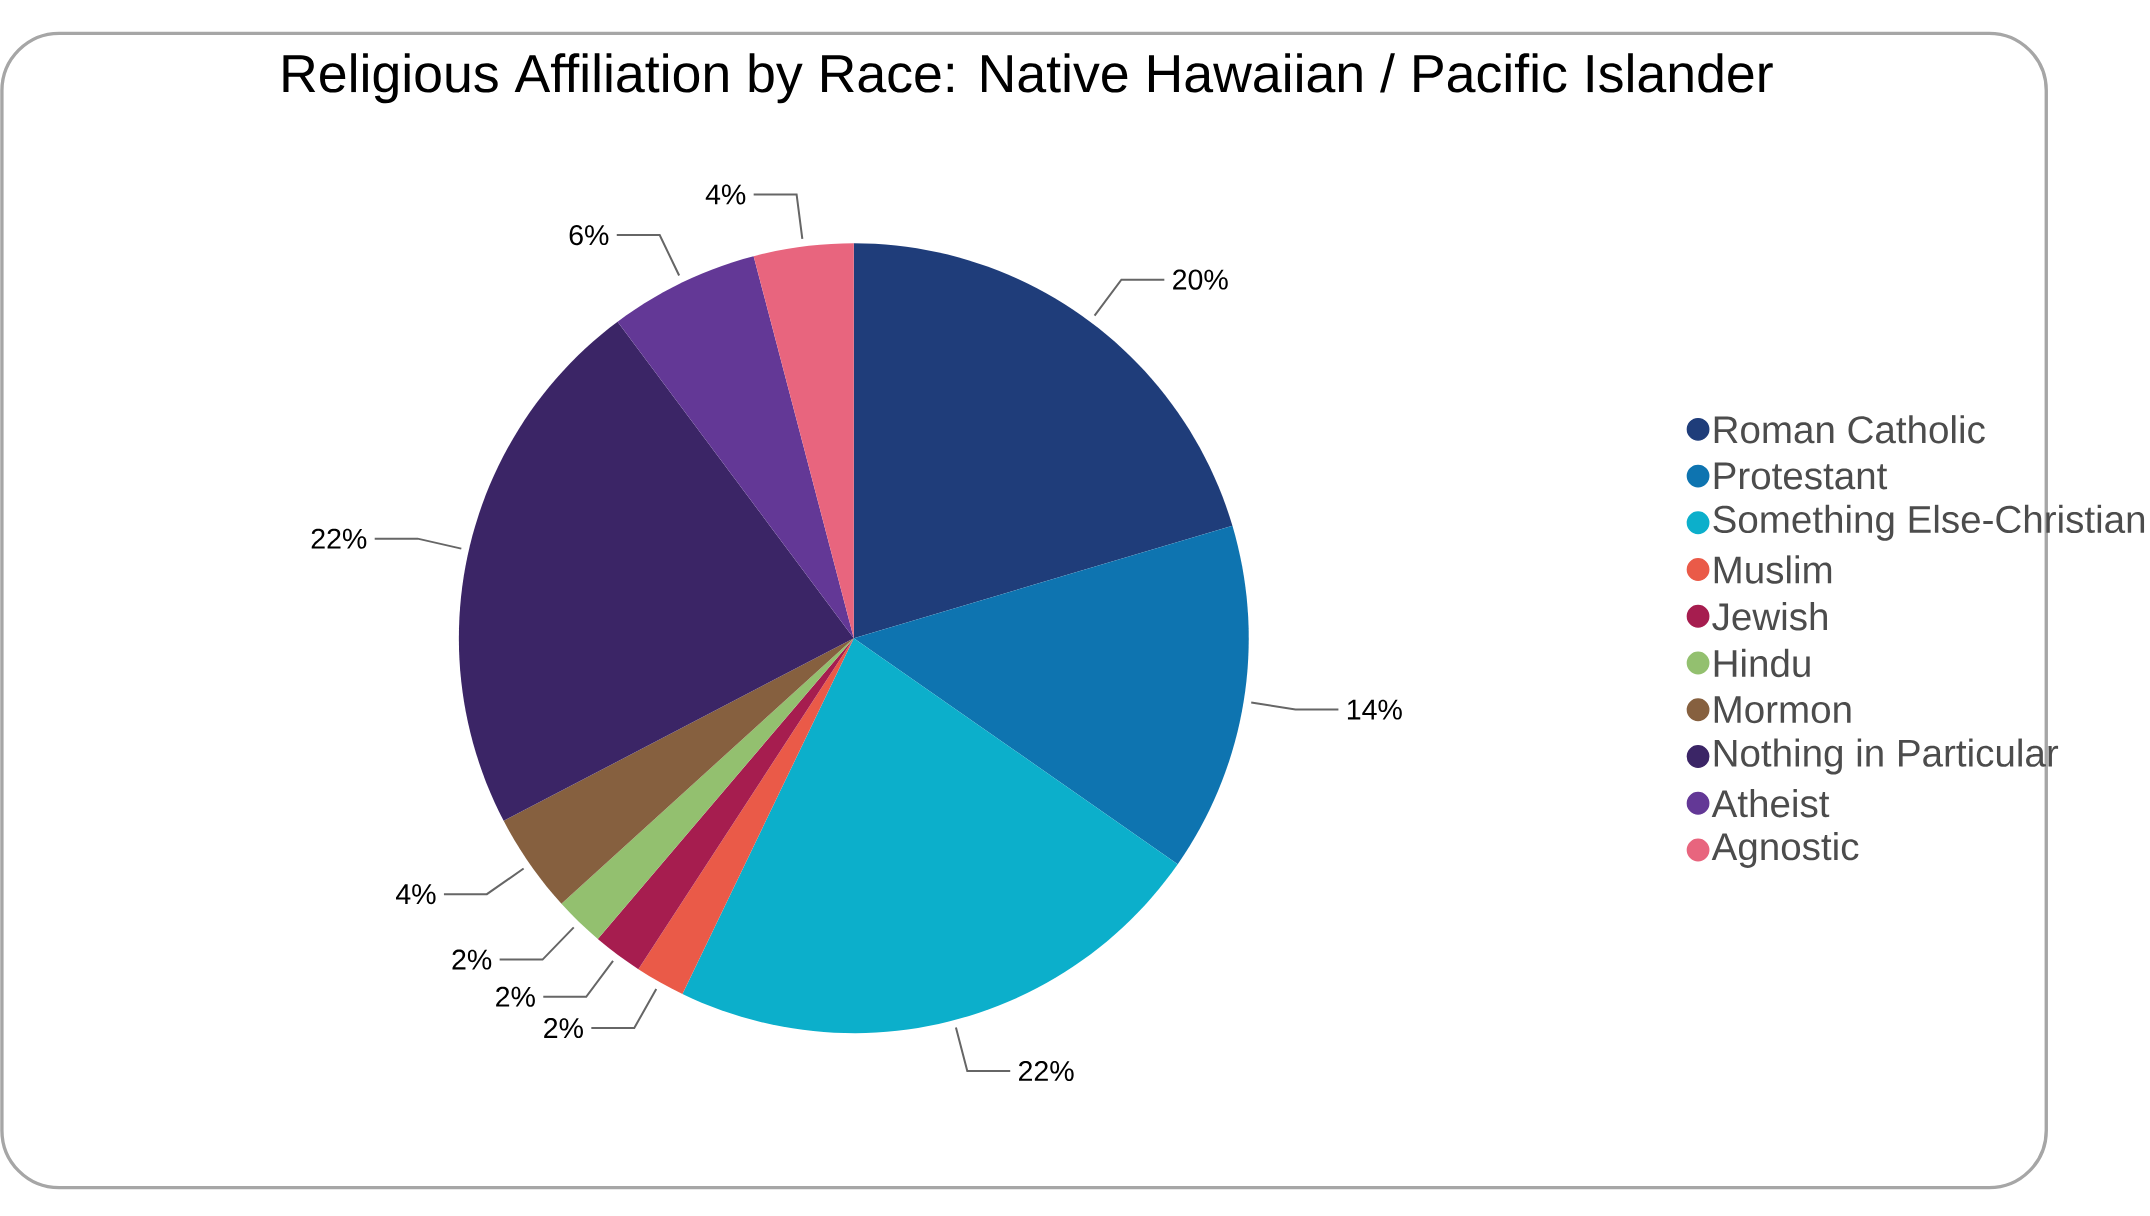  Describe the element at coordinates (1849, 429) in the screenshot. I see `legend-label: Roman Catholic` at that location.